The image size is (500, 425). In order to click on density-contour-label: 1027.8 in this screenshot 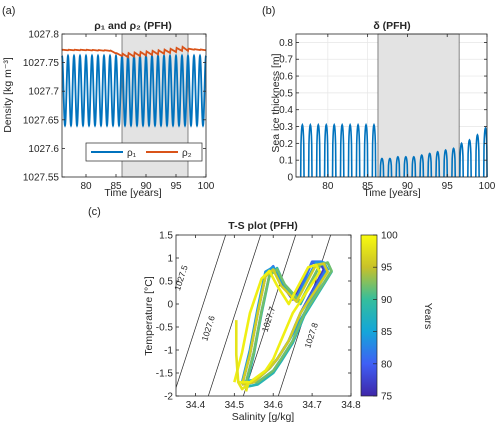, I will do `click(311, 335)`.